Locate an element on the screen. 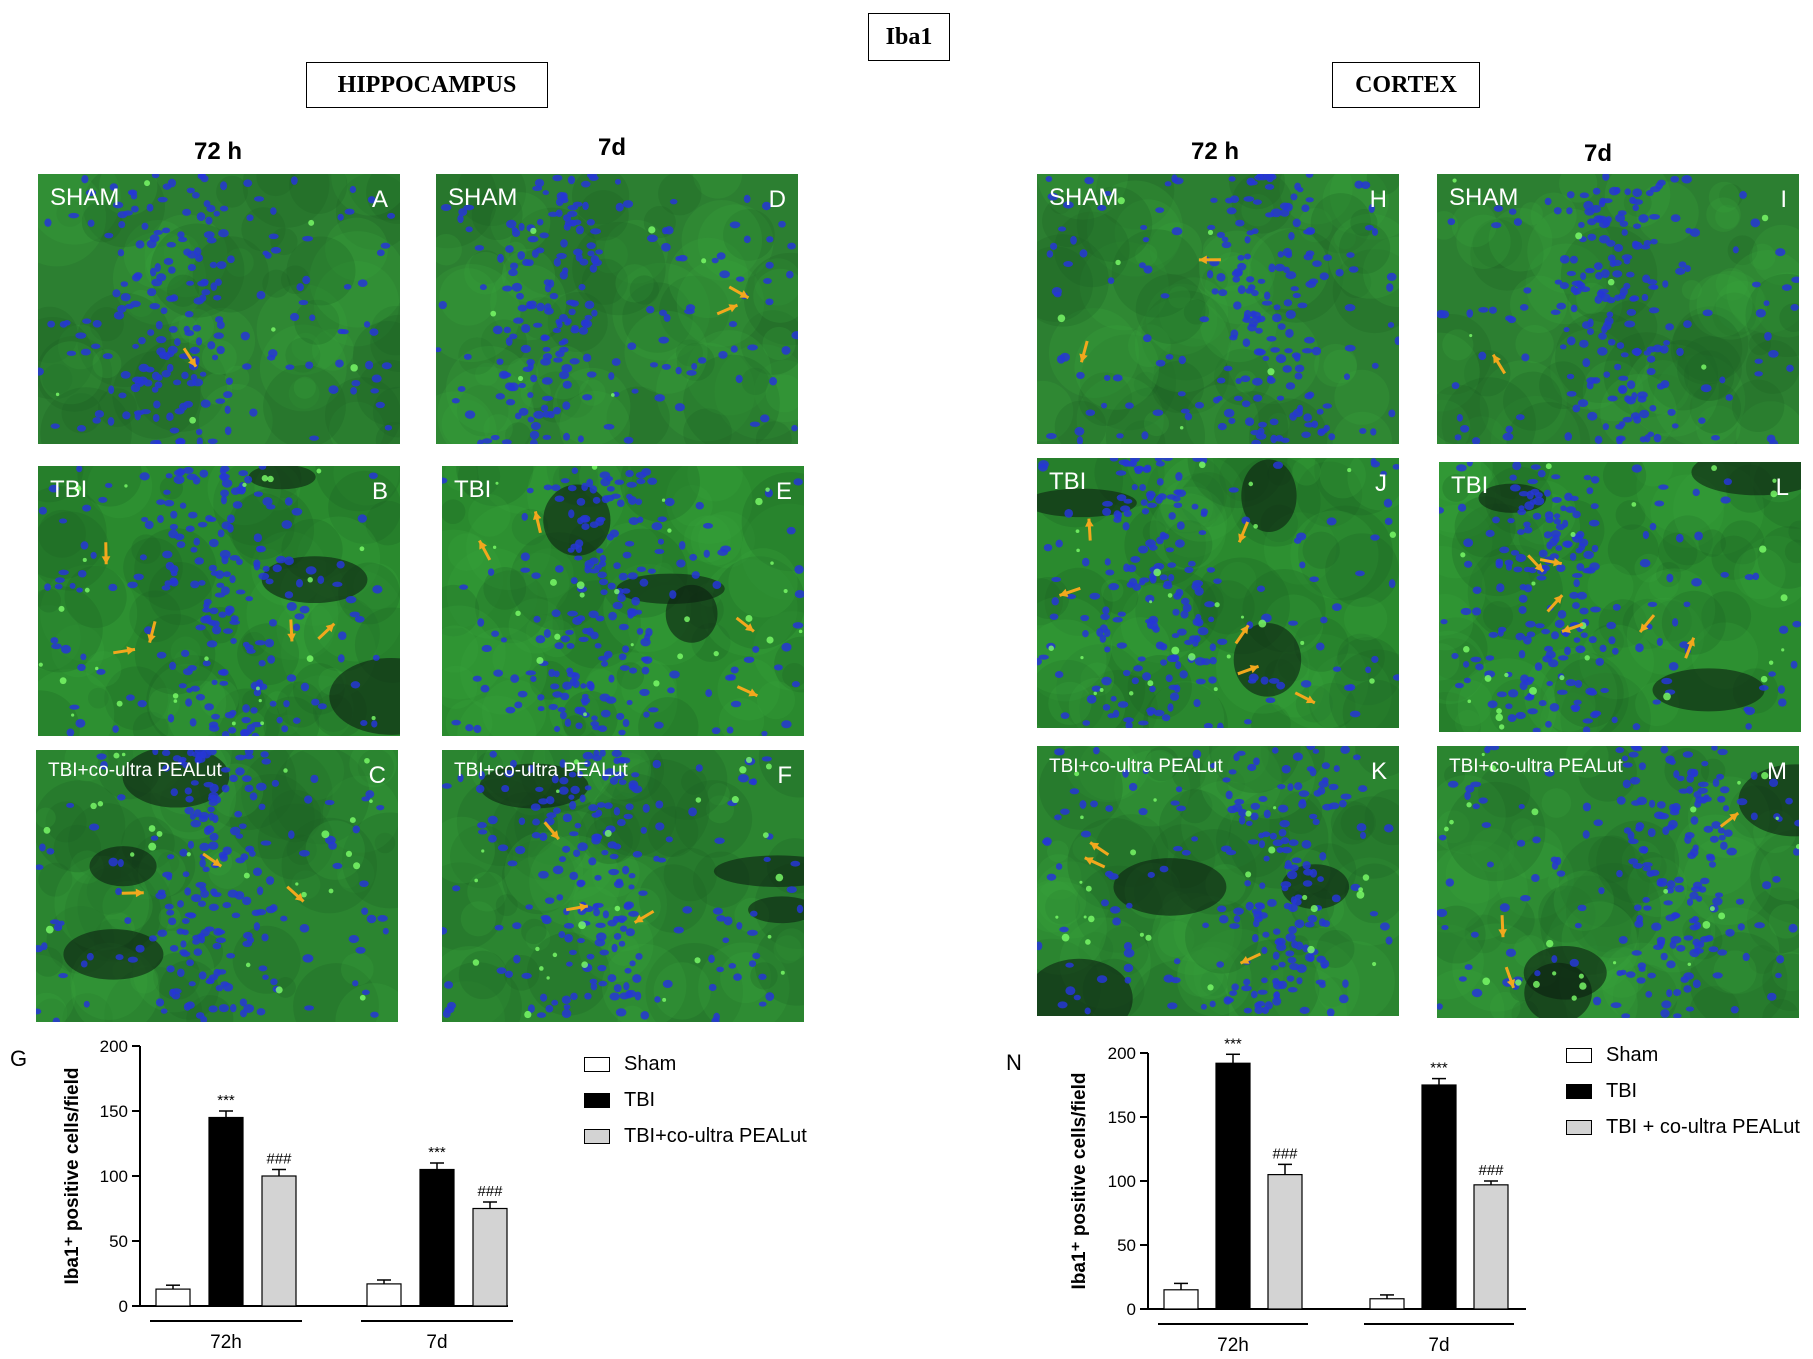 The image size is (1813, 1359). micrograph-panel-C: TBI+co-ultra PEALut C is located at coordinates (217, 886).